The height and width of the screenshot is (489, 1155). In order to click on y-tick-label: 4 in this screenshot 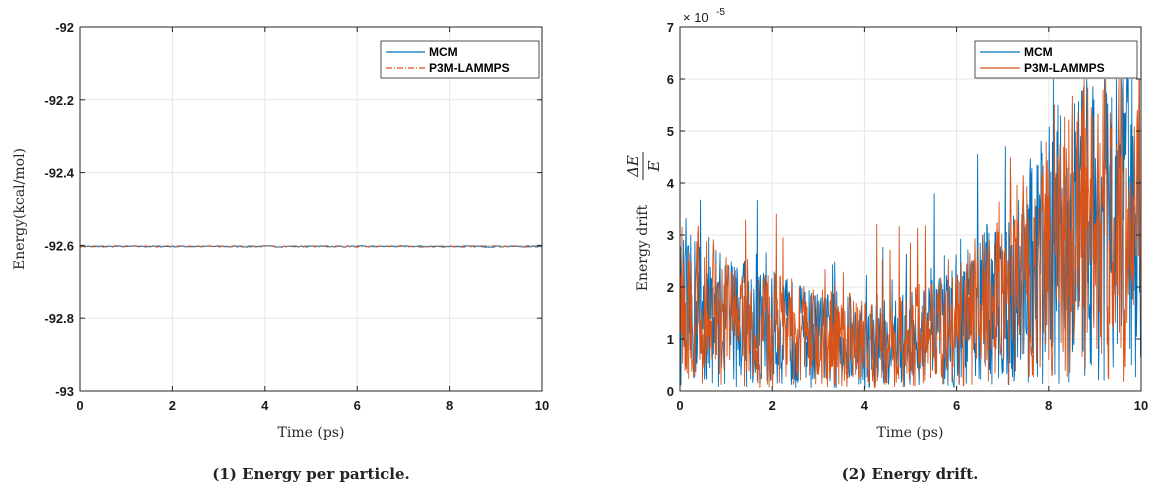, I will do `click(671, 183)`.